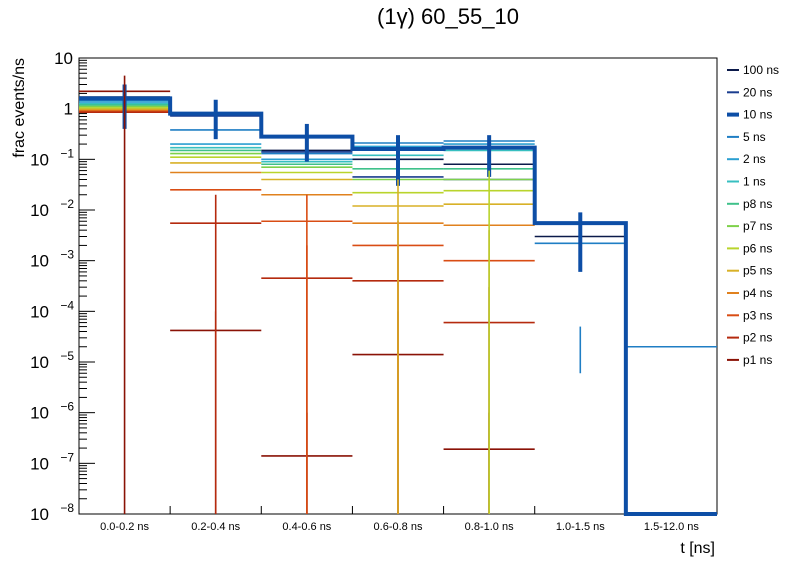  I want to click on legend-label: 1 ns, so click(754, 182).